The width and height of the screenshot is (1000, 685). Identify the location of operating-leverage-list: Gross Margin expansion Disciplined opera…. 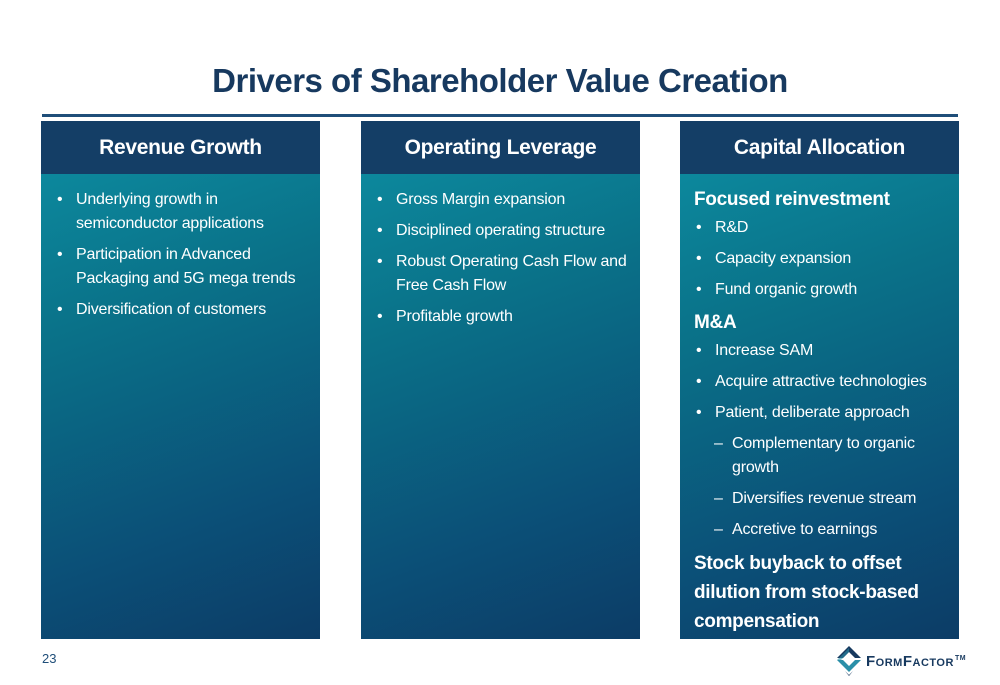
(500, 251).